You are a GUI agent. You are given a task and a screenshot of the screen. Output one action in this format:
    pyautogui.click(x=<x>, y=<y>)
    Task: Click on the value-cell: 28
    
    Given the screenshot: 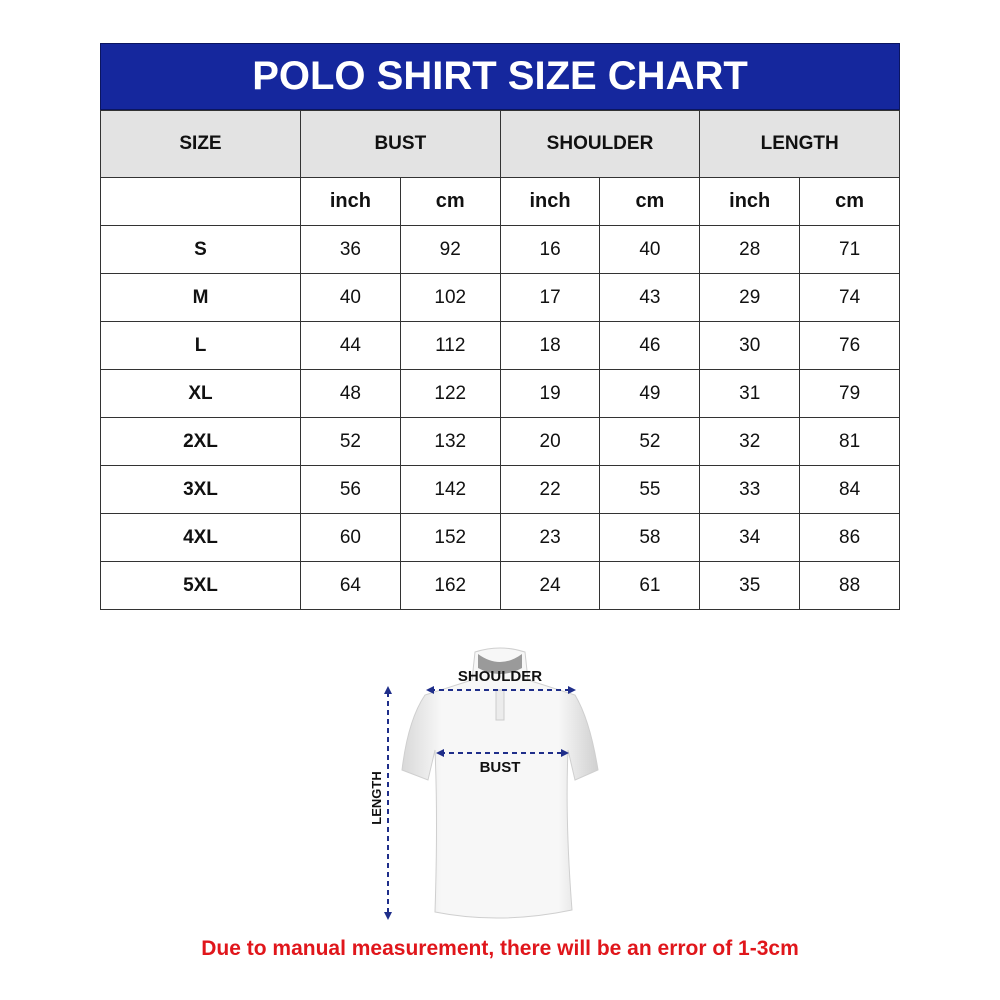 What is the action you would take?
    pyautogui.click(x=750, y=249)
    